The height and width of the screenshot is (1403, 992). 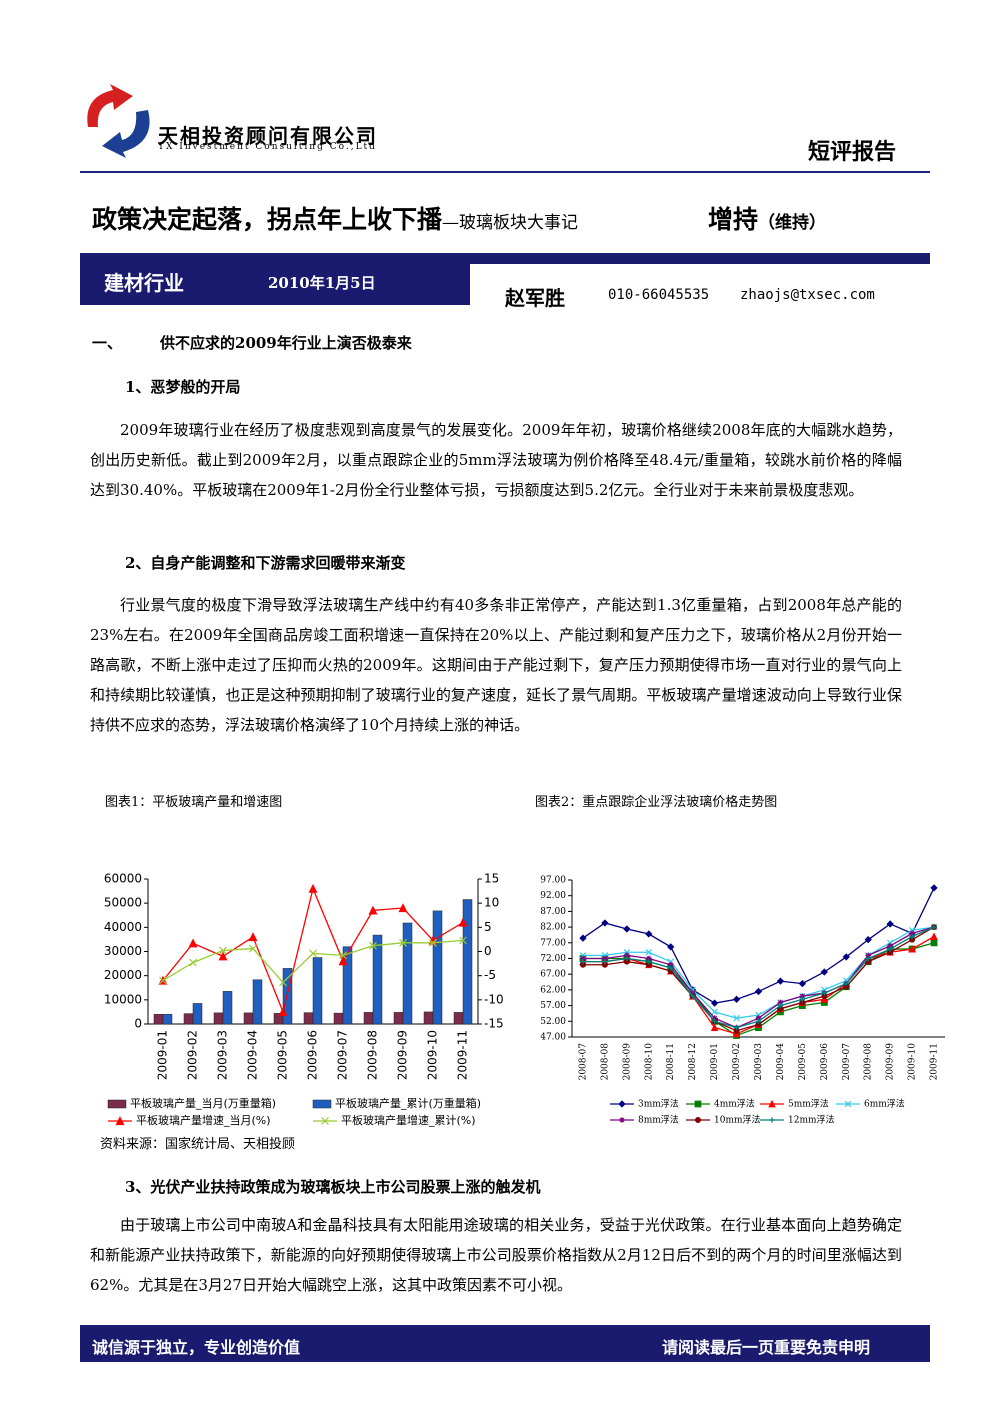 What do you see at coordinates (107, 343) in the screenshot?
I see `section-number: 一、` at bounding box center [107, 343].